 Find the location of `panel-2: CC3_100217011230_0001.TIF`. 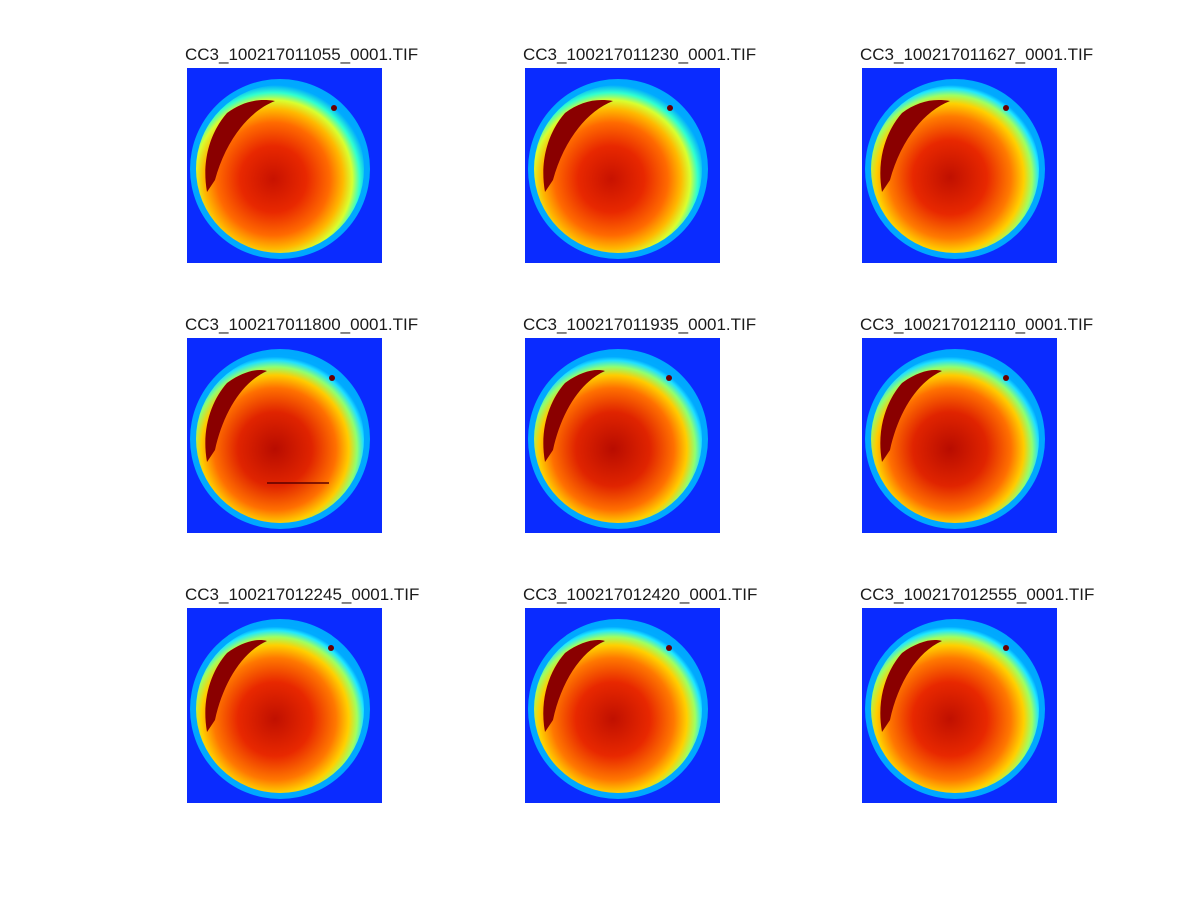

panel-2: CC3_100217011230_0001.TIF is located at coordinates (654, 165).